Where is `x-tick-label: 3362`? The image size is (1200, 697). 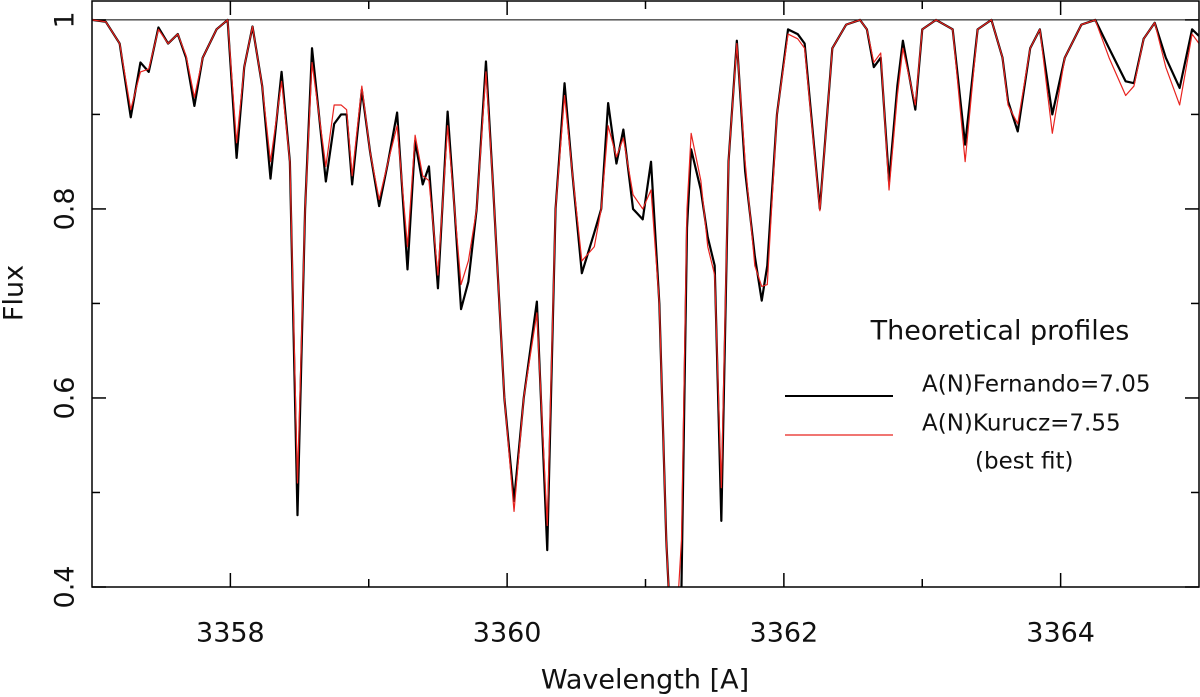
x-tick-label: 3362 is located at coordinates (784, 633).